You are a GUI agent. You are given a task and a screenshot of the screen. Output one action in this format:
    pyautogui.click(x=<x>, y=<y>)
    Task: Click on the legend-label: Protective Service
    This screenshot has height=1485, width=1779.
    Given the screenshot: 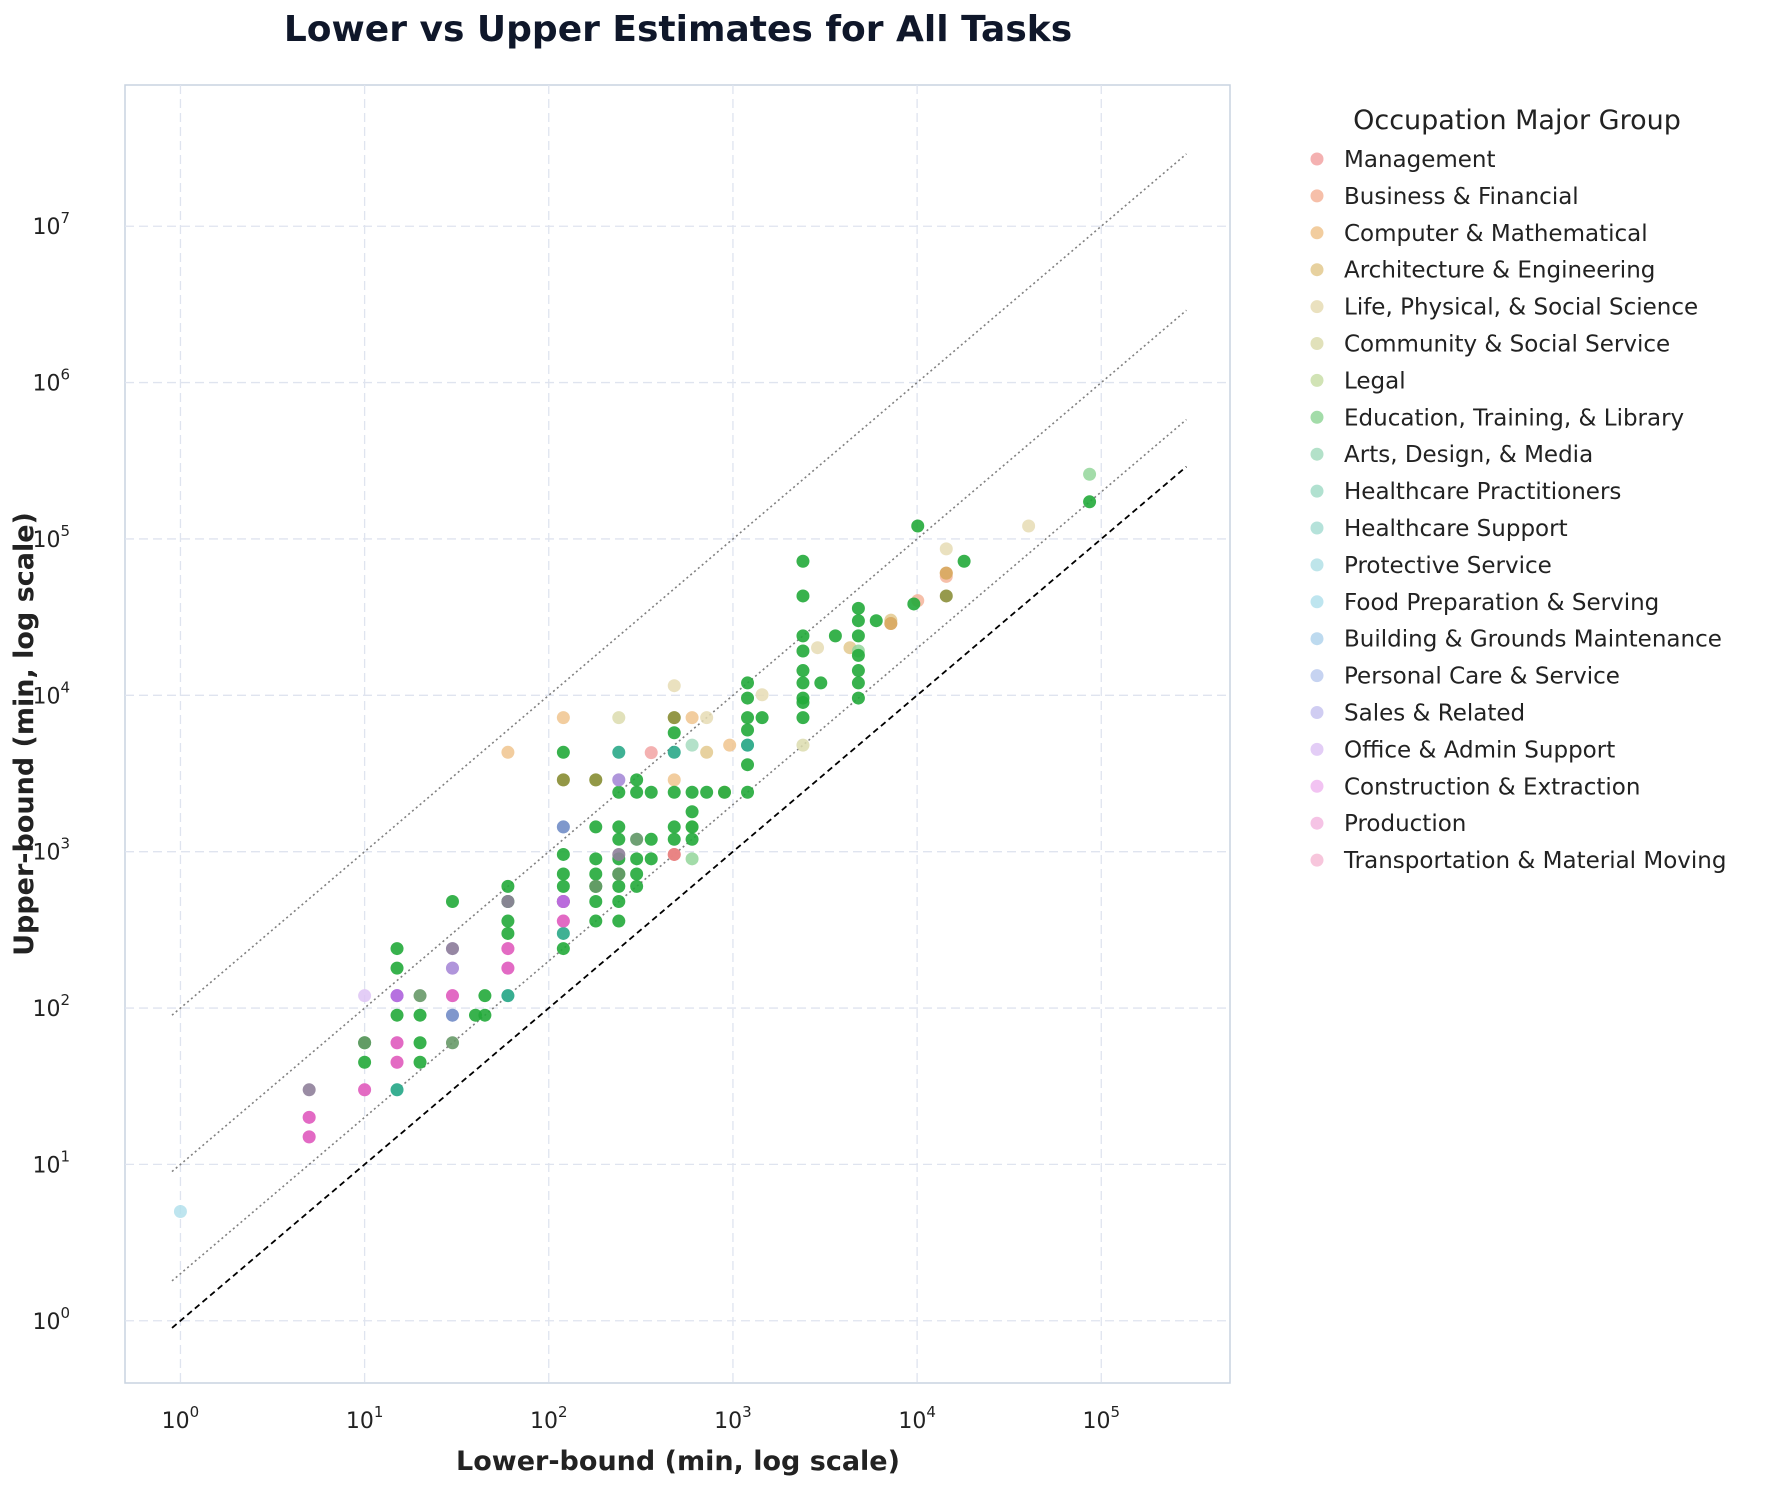 What is the action you would take?
    pyautogui.click(x=1448, y=566)
    